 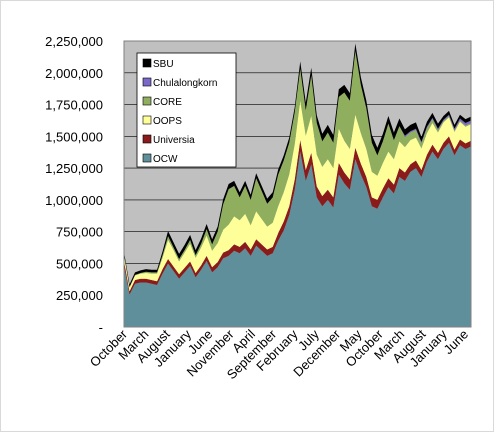 I want to click on y-tick-label: 1,250,000, so click(x=74, y=168).